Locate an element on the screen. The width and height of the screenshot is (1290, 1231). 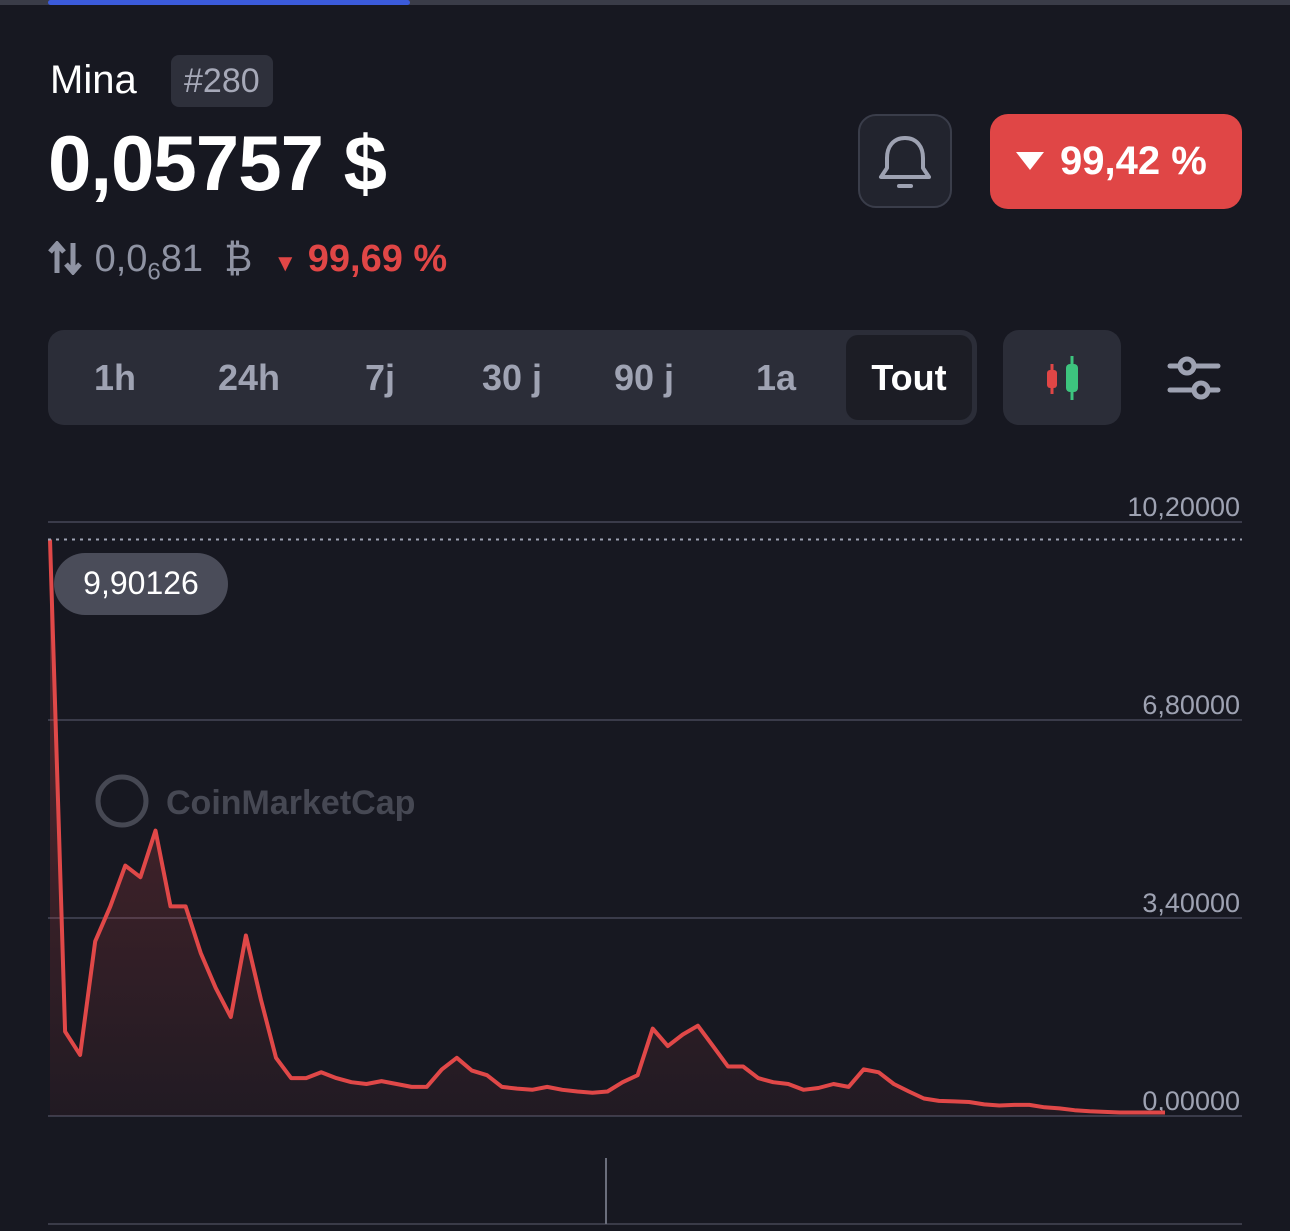
btc-row: 0,0681 ₿ ▼ 99,69 % is located at coordinates (247, 262).